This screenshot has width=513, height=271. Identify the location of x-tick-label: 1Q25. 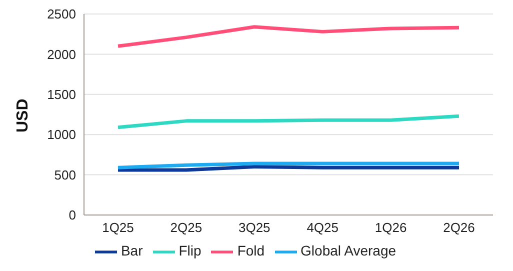
(118, 228).